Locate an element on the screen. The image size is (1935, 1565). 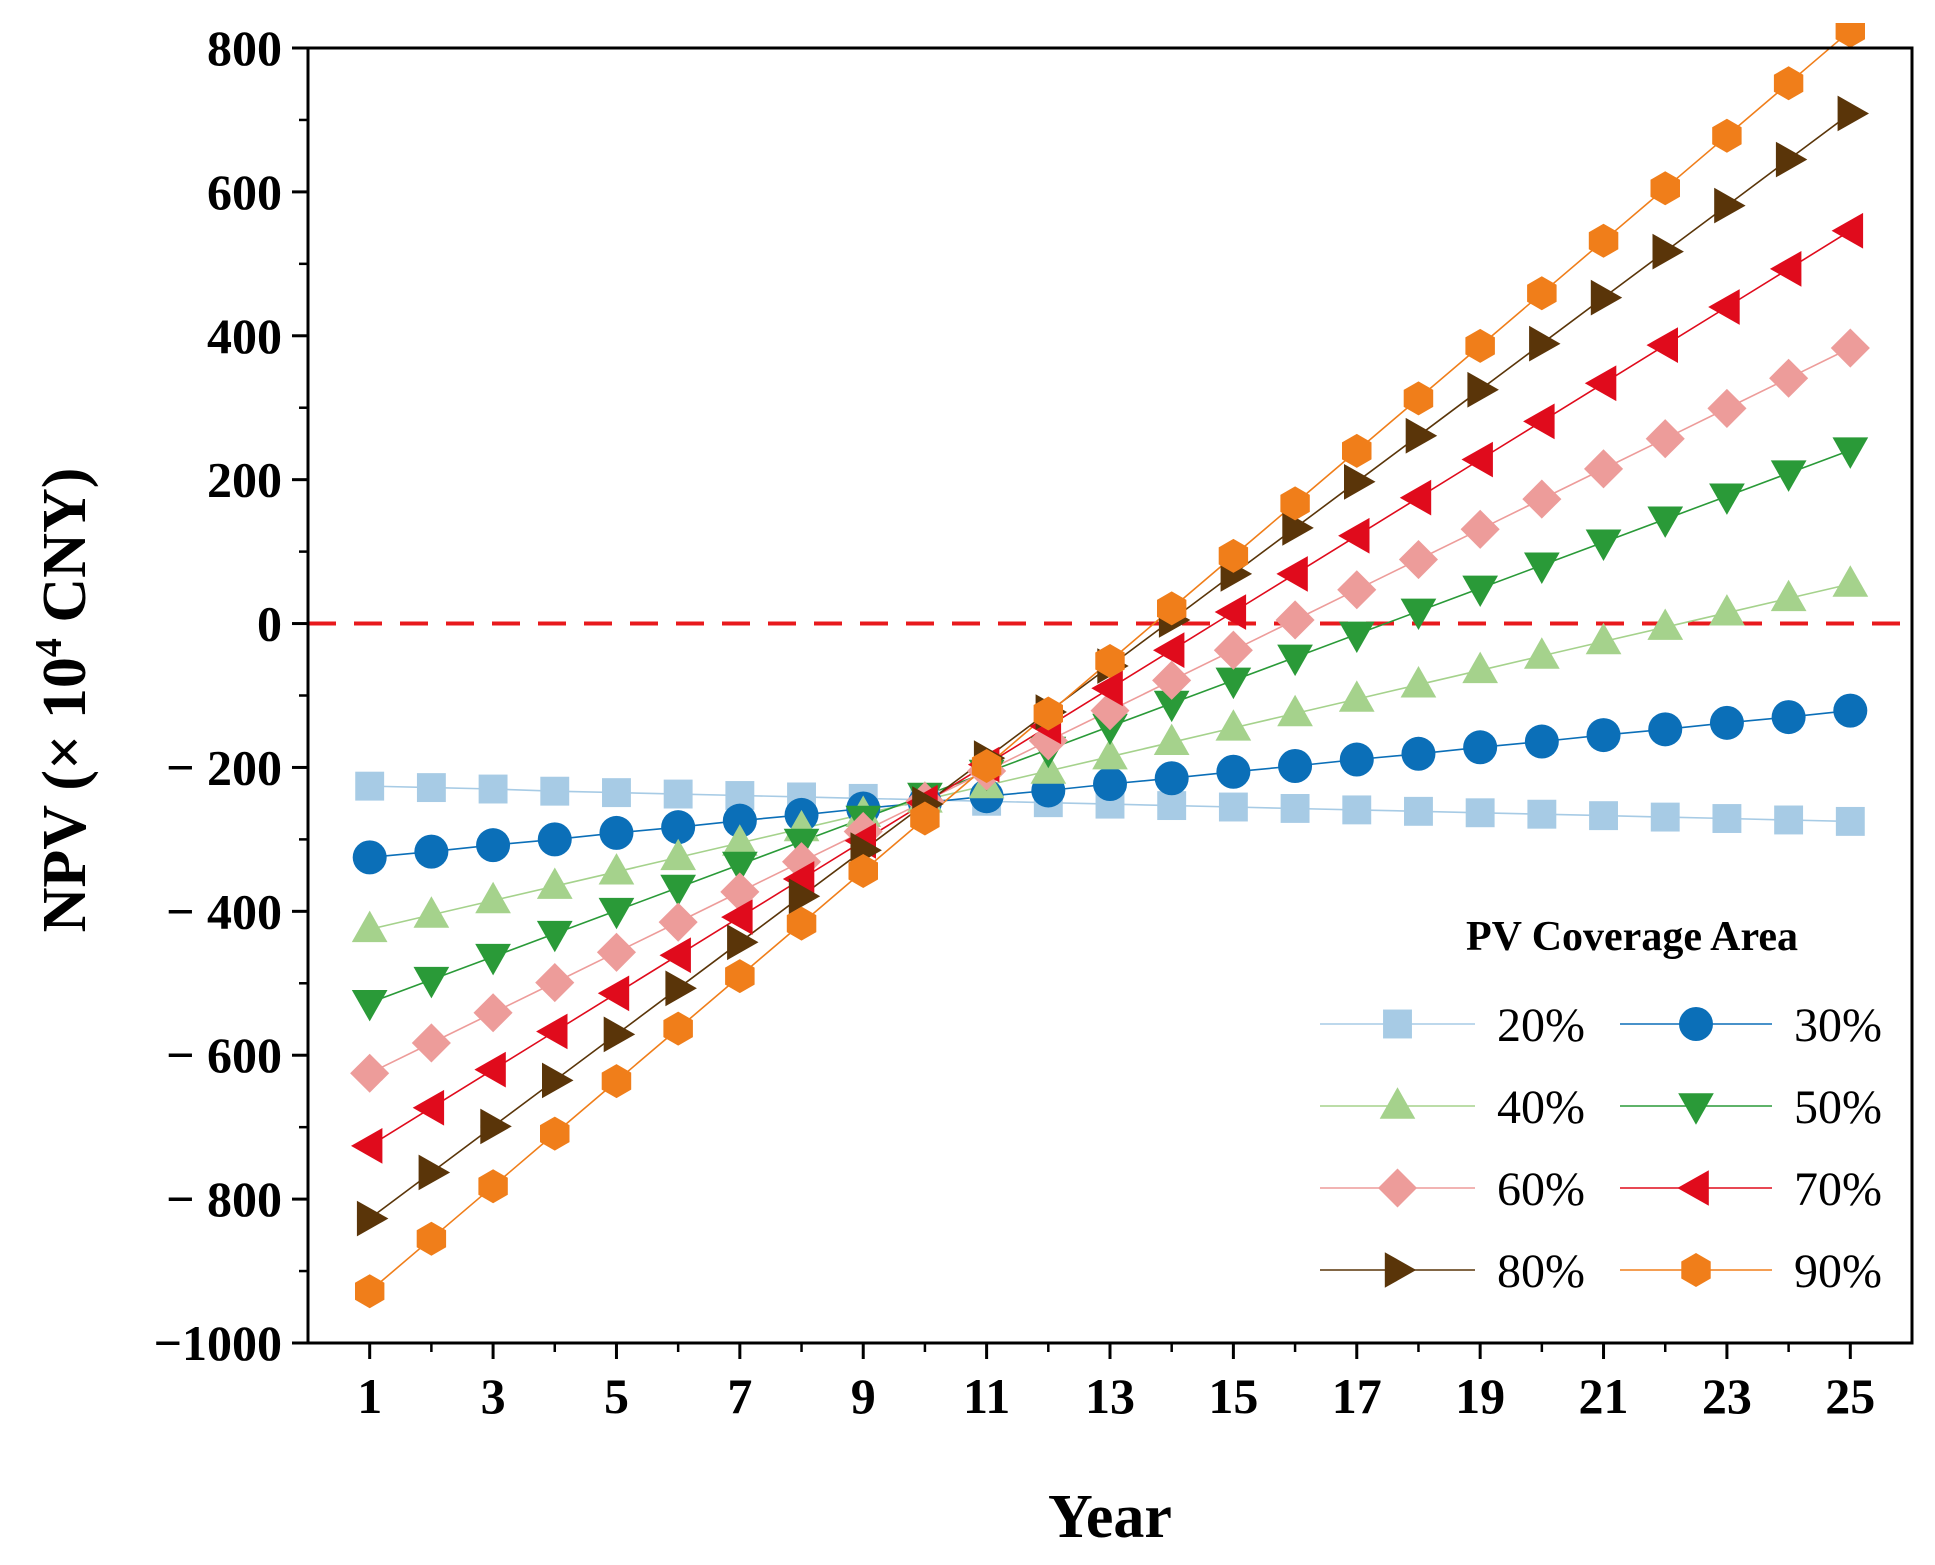
data-point-50%-year-16 is located at coordinates (1295, 660).